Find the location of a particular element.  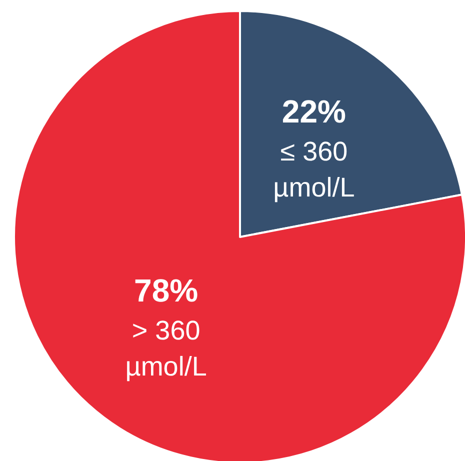

slice-label: ≤ 360 µmol/L is located at coordinates (314, 169).